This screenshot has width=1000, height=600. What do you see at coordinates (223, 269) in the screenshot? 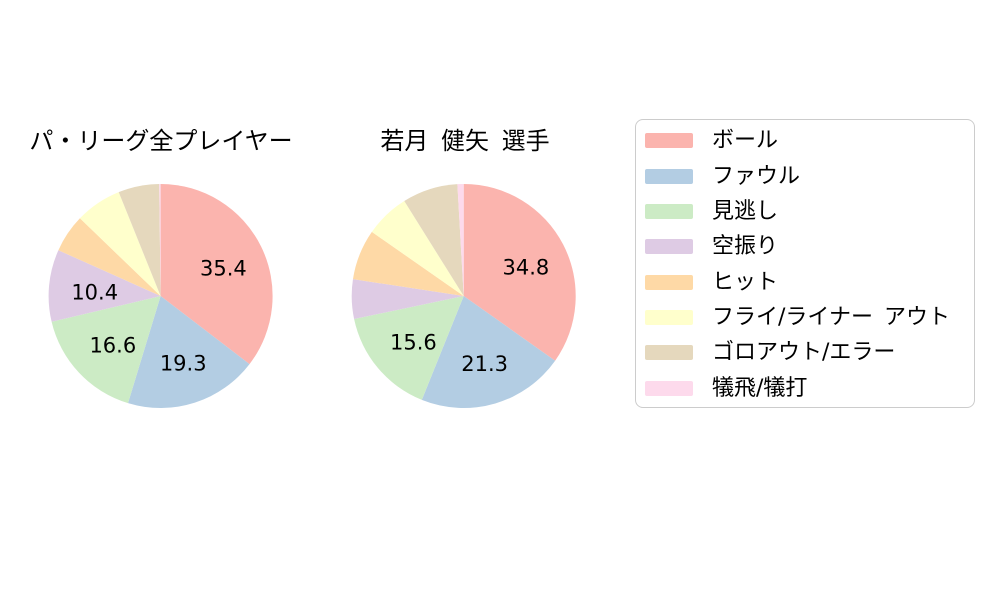
I see `pie-value-label: 35.4` at bounding box center [223, 269].